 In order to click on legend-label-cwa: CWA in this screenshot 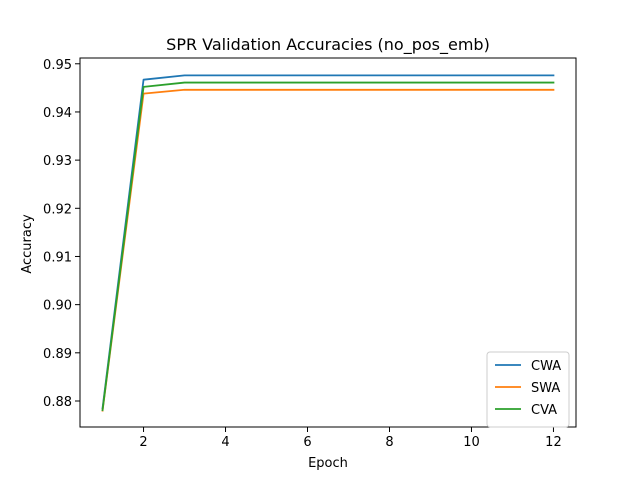, I will do `click(546, 366)`.